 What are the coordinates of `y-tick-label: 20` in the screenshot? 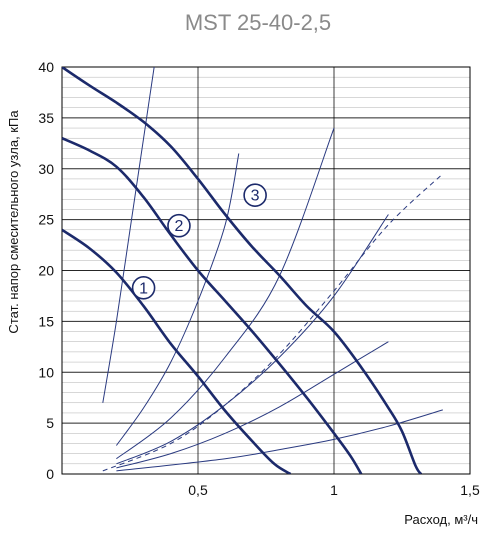 It's located at (46, 271).